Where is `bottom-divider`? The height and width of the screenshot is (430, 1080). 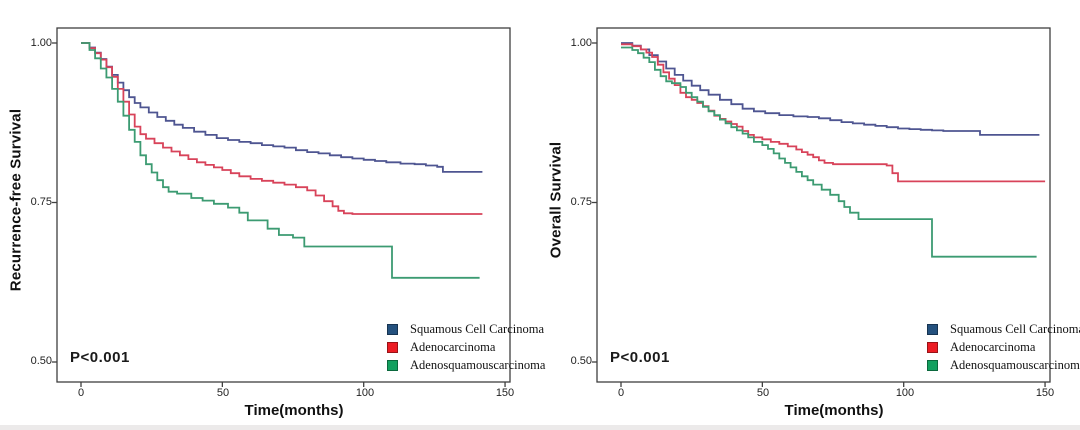
bottom-divider is located at coordinates (540, 427).